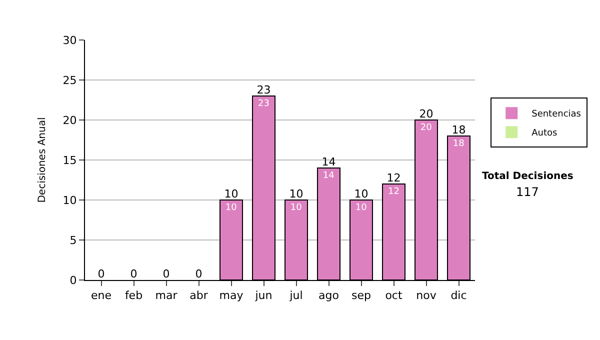 Image resolution: width=600 pixels, height=340 pixels. Describe the element at coordinates (133, 295) in the screenshot. I see `x-tick-label: feb` at that location.